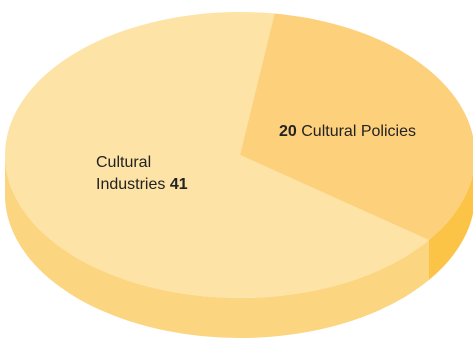 The width and height of the screenshot is (473, 339). Describe the element at coordinates (142, 174) in the screenshot. I see `slice-label-cultural-industries: Cultural Industries 41` at that location.